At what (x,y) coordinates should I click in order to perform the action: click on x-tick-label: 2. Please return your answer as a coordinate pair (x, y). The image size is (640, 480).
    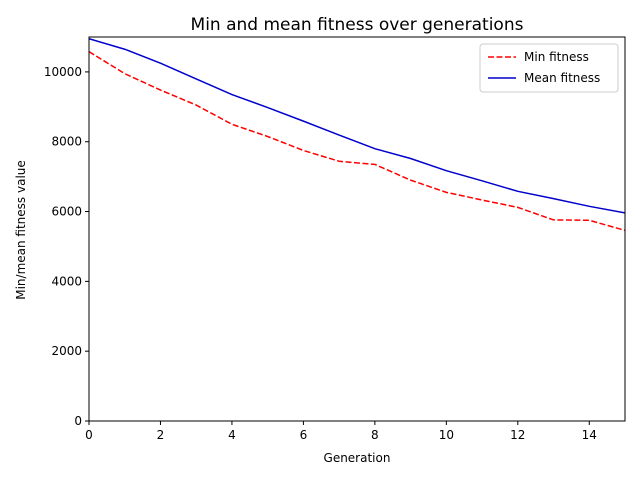
    Looking at the image, I should click on (161, 435).